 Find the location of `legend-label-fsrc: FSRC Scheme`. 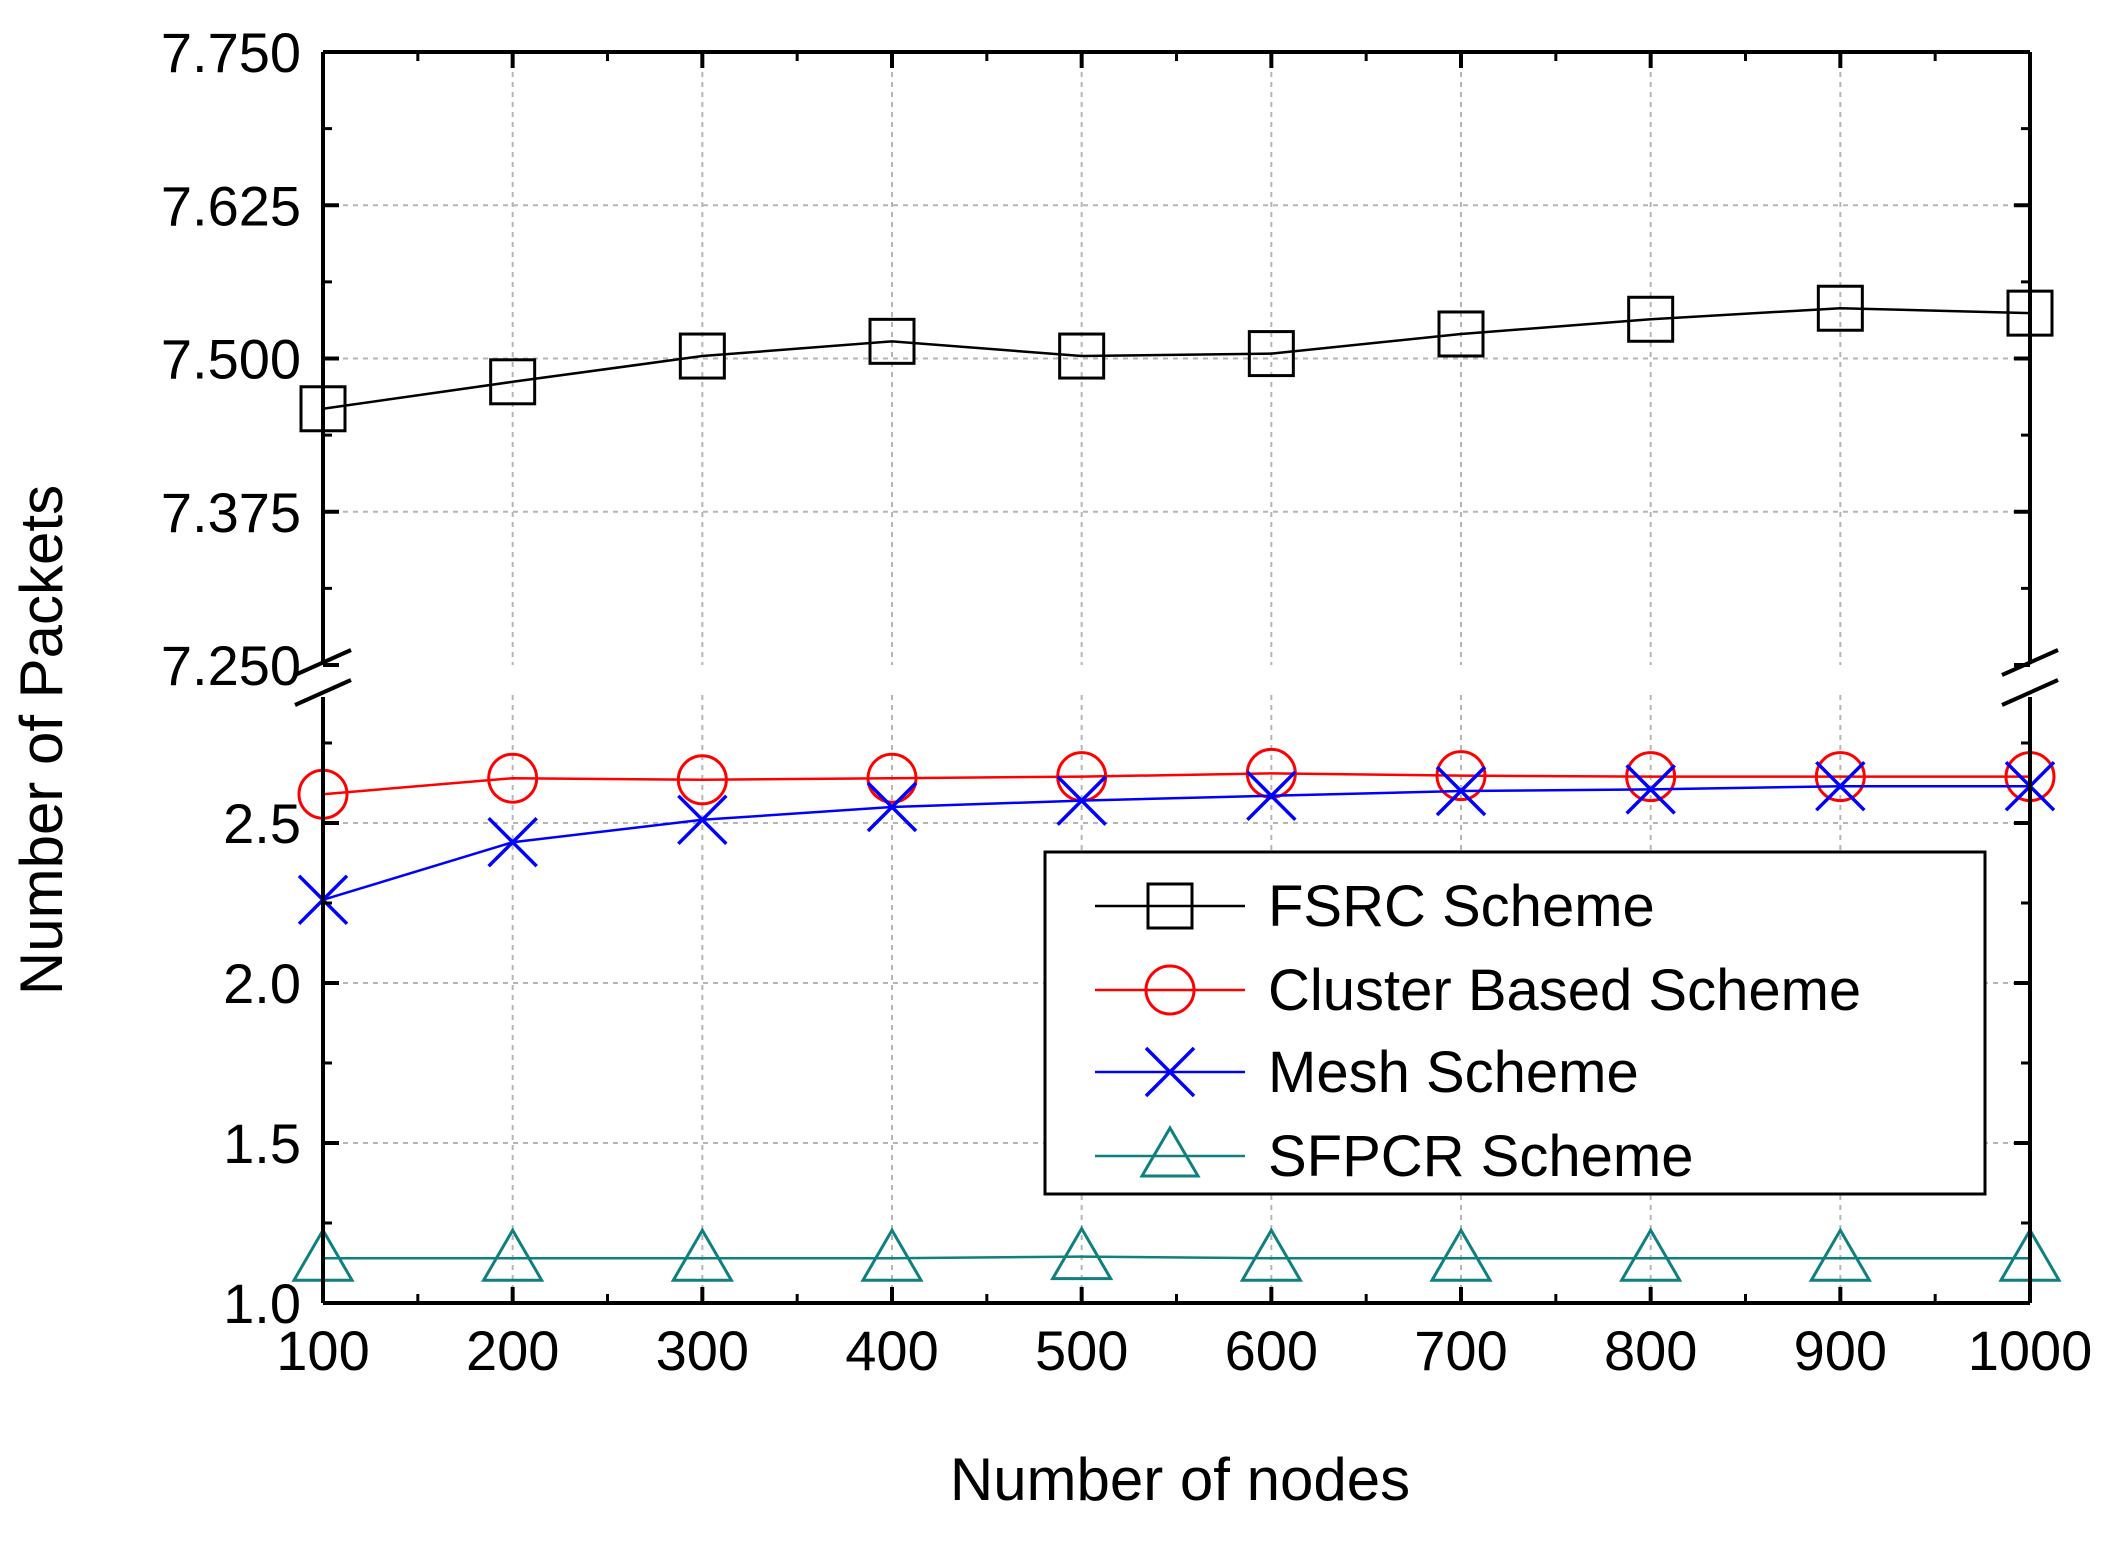

legend-label-fsrc: FSRC Scheme is located at coordinates (1461, 906).